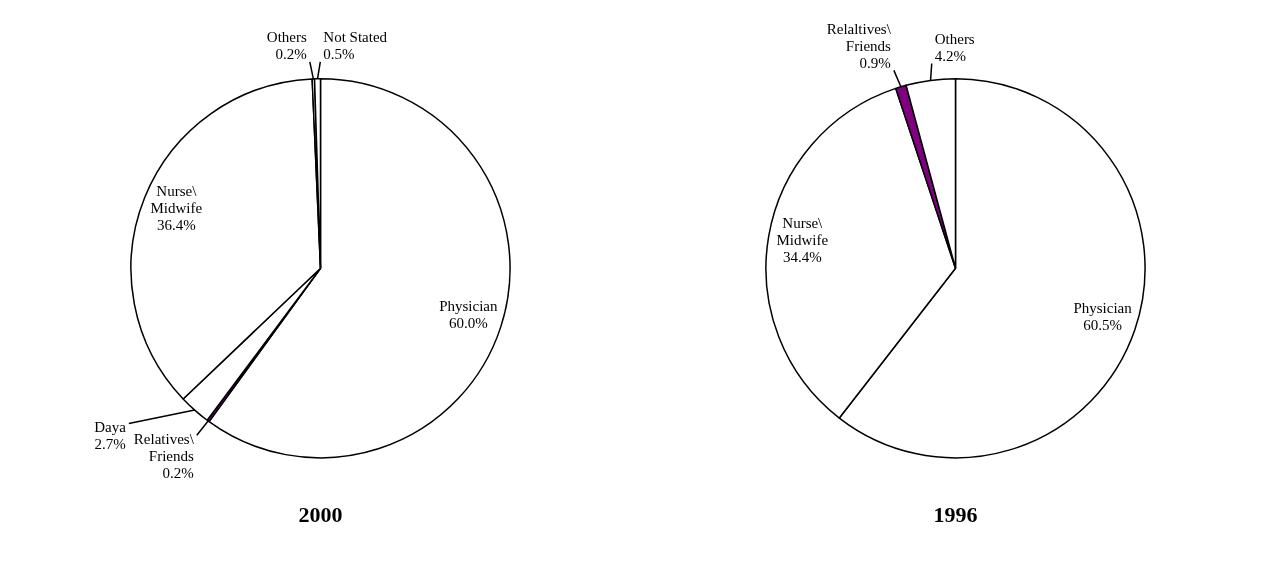 The width and height of the screenshot is (1276, 562). Describe the element at coordinates (955, 515) in the screenshot. I see `text: 1996` at that location.